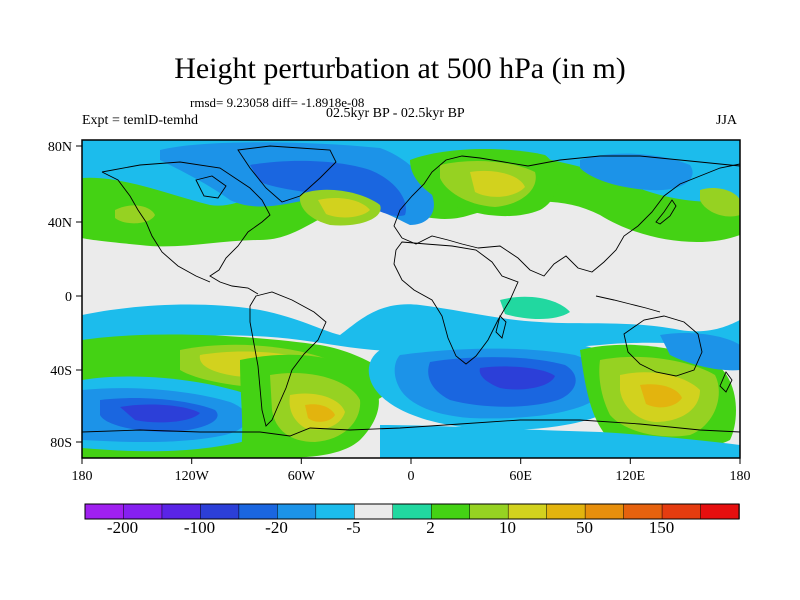  I want to click on coastline-australia, so click(663, 346).